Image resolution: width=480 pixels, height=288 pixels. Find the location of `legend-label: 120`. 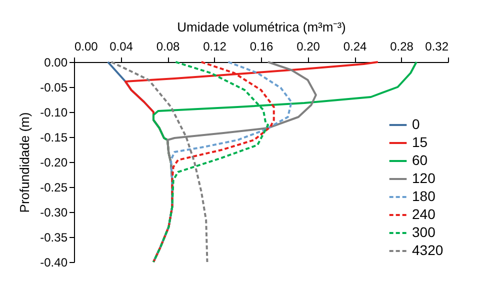

legend-label: 120 is located at coordinates (424, 178).